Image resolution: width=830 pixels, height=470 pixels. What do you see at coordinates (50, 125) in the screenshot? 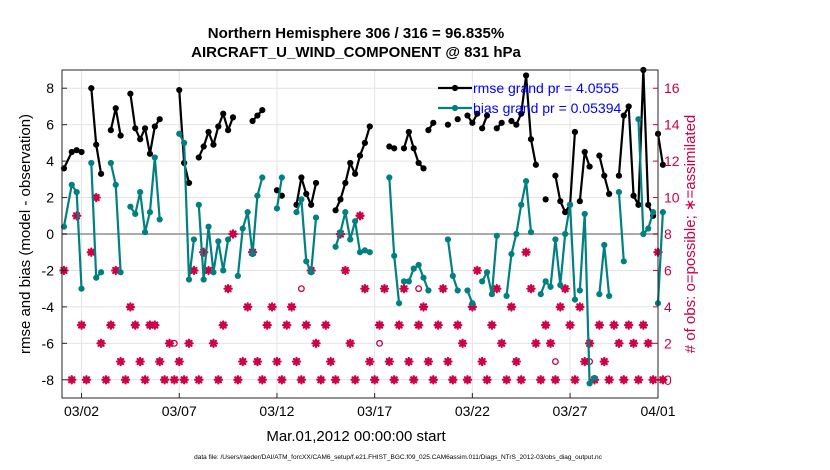
I see `left-tick-label: 6` at bounding box center [50, 125].